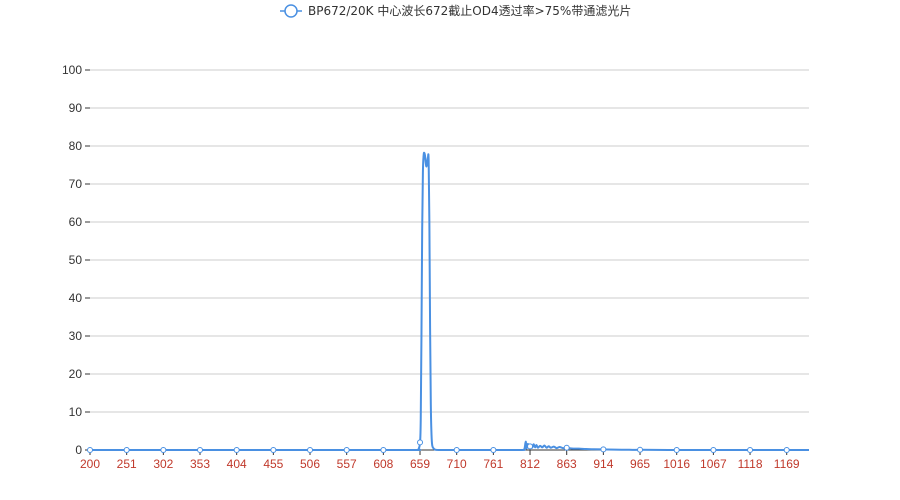 Image resolution: width=900 pixels, height=500 pixels. I want to click on y-tick-label: 30, so click(76, 336).